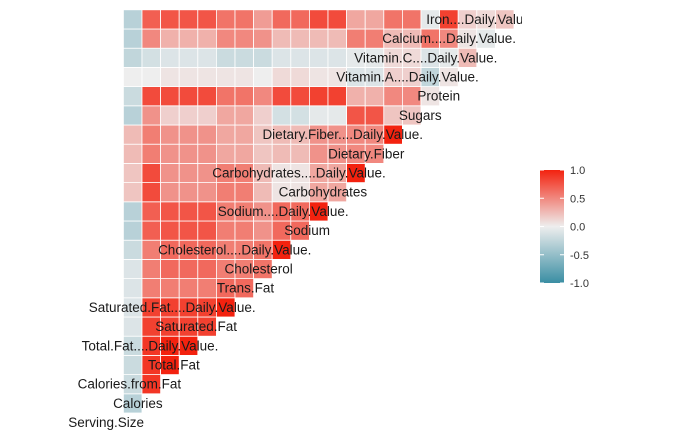 This screenshot has height=437, width=700. I want to click on variable-label: Calories, so click(138, 403).